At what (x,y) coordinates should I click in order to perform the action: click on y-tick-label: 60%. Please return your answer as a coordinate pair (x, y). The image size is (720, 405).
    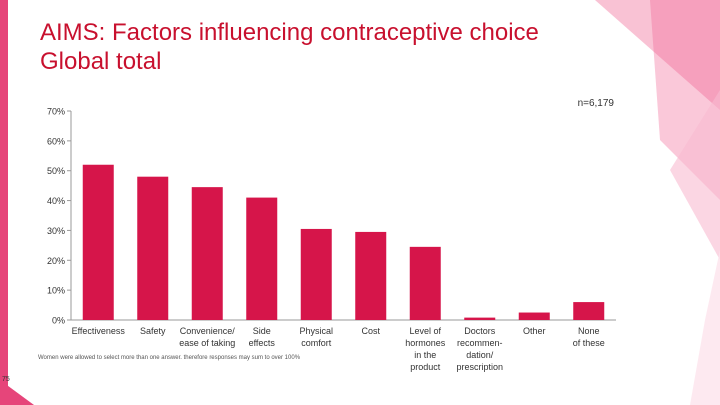
    Looking at the image, I should click on (56, 141).